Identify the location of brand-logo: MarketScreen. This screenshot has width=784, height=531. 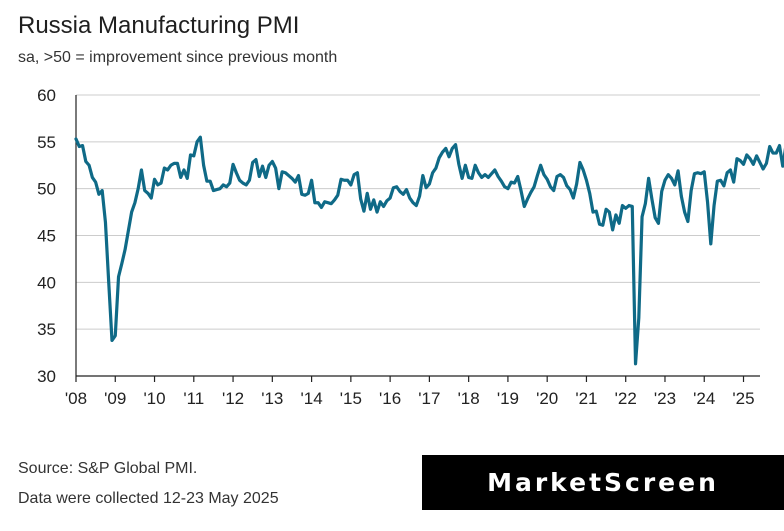
(603, 482).